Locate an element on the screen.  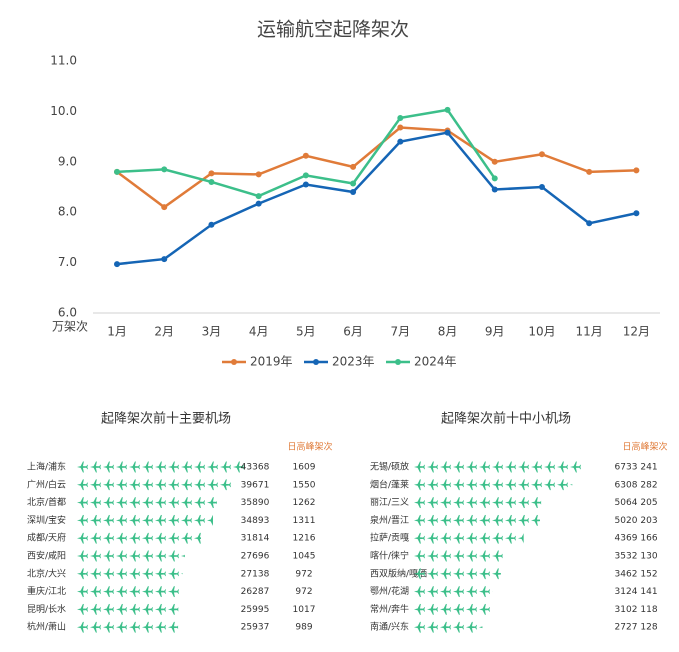
row-value: 31814 is located at coordinates (255, 539).